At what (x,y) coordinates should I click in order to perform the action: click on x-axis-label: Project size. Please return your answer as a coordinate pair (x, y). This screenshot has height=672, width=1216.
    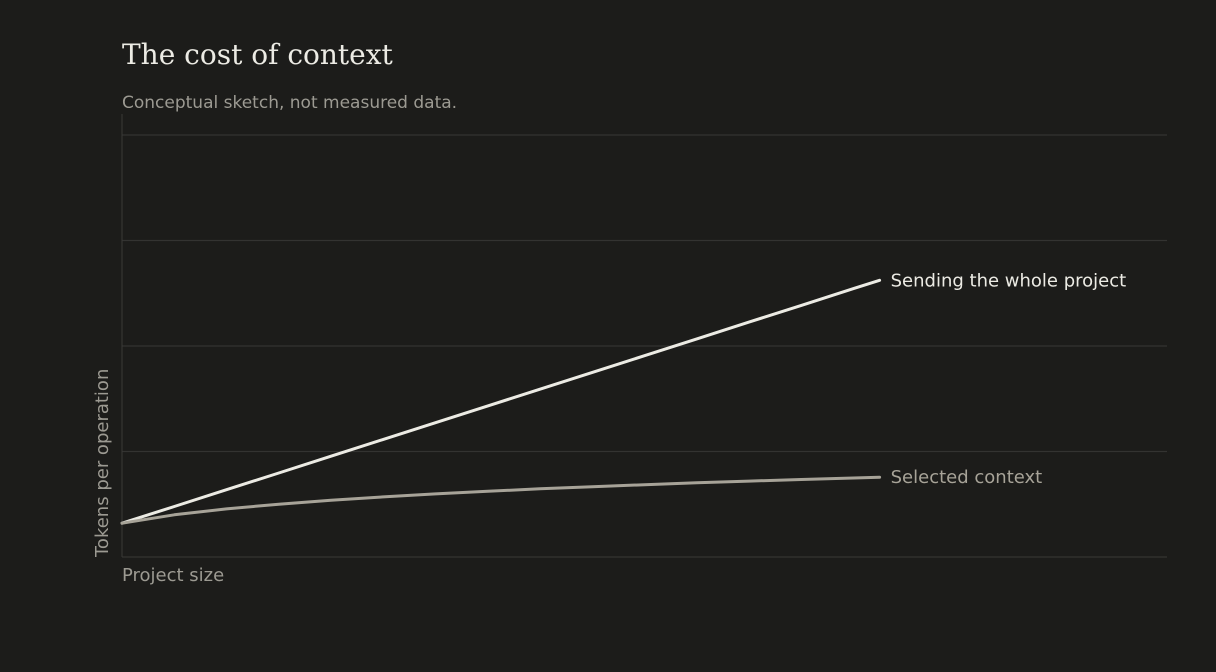
    Looking at the image, I should click on (173, 575).